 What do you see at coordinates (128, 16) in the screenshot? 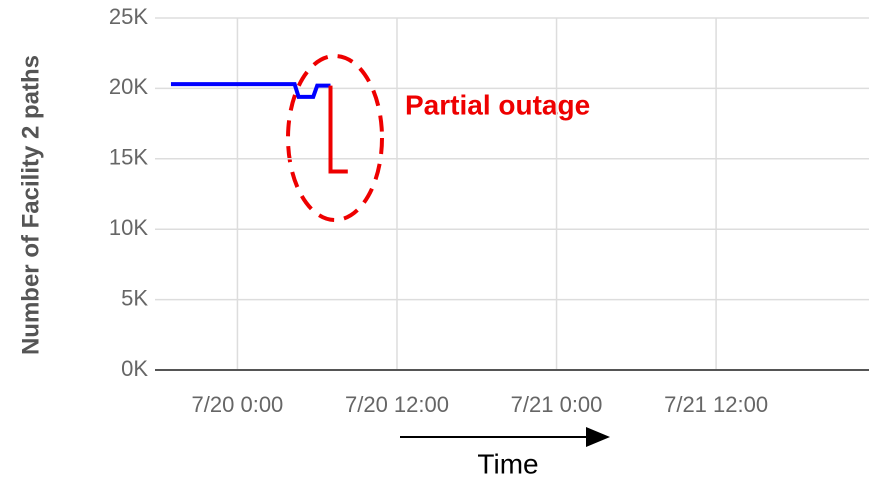
I see `y-tick-label: 25K` at bounding box center [128, 16].